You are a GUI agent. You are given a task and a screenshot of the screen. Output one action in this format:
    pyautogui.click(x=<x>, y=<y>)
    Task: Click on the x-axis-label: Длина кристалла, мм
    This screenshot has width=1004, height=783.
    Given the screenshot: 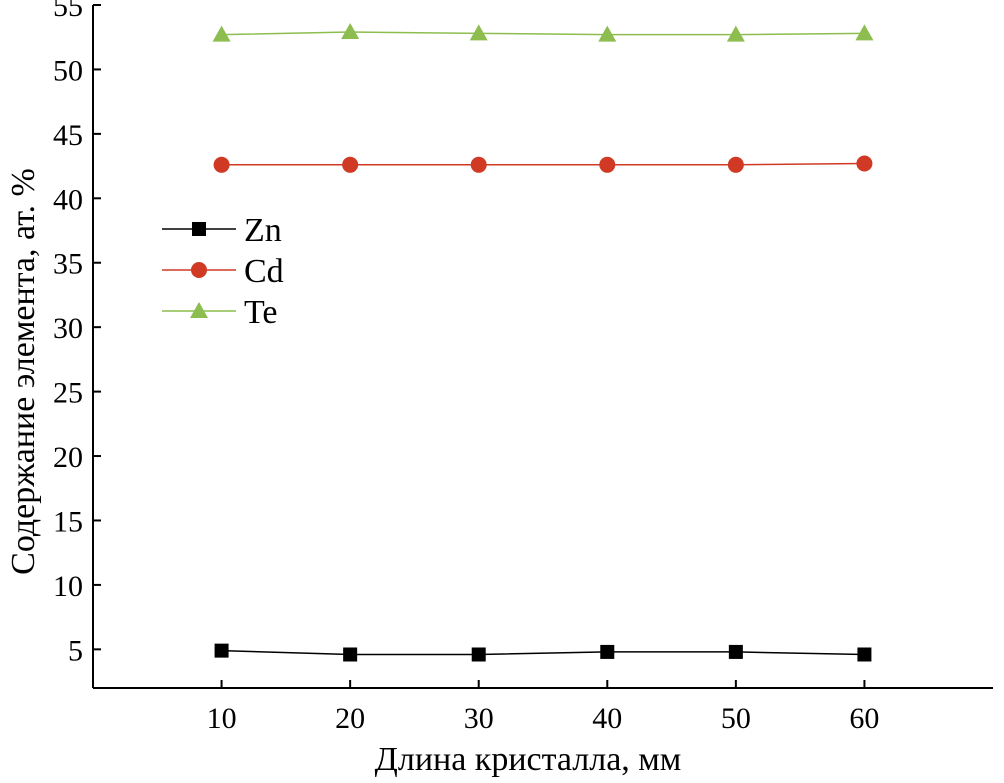 What is the action you would take?
    pyautogui.click(x=528, y=759)
    